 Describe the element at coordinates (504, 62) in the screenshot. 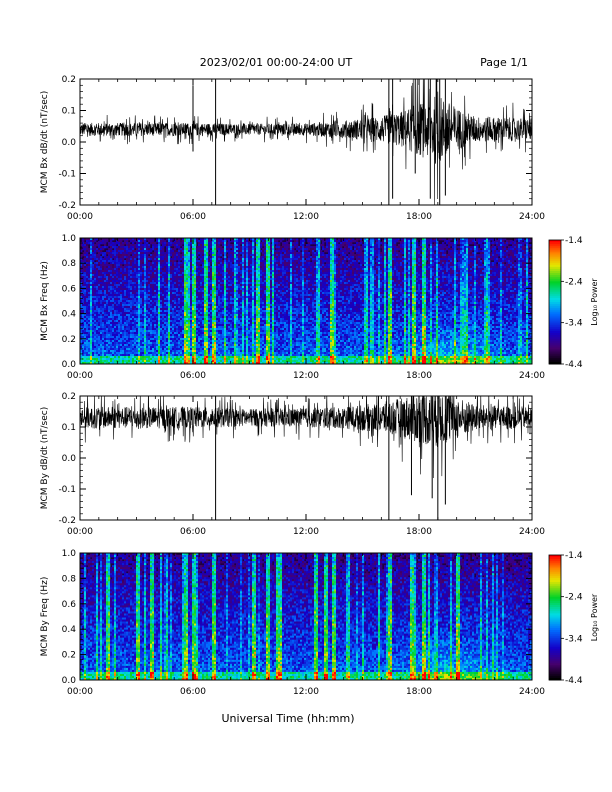

I see `page-number: Page 1/1` at that location.